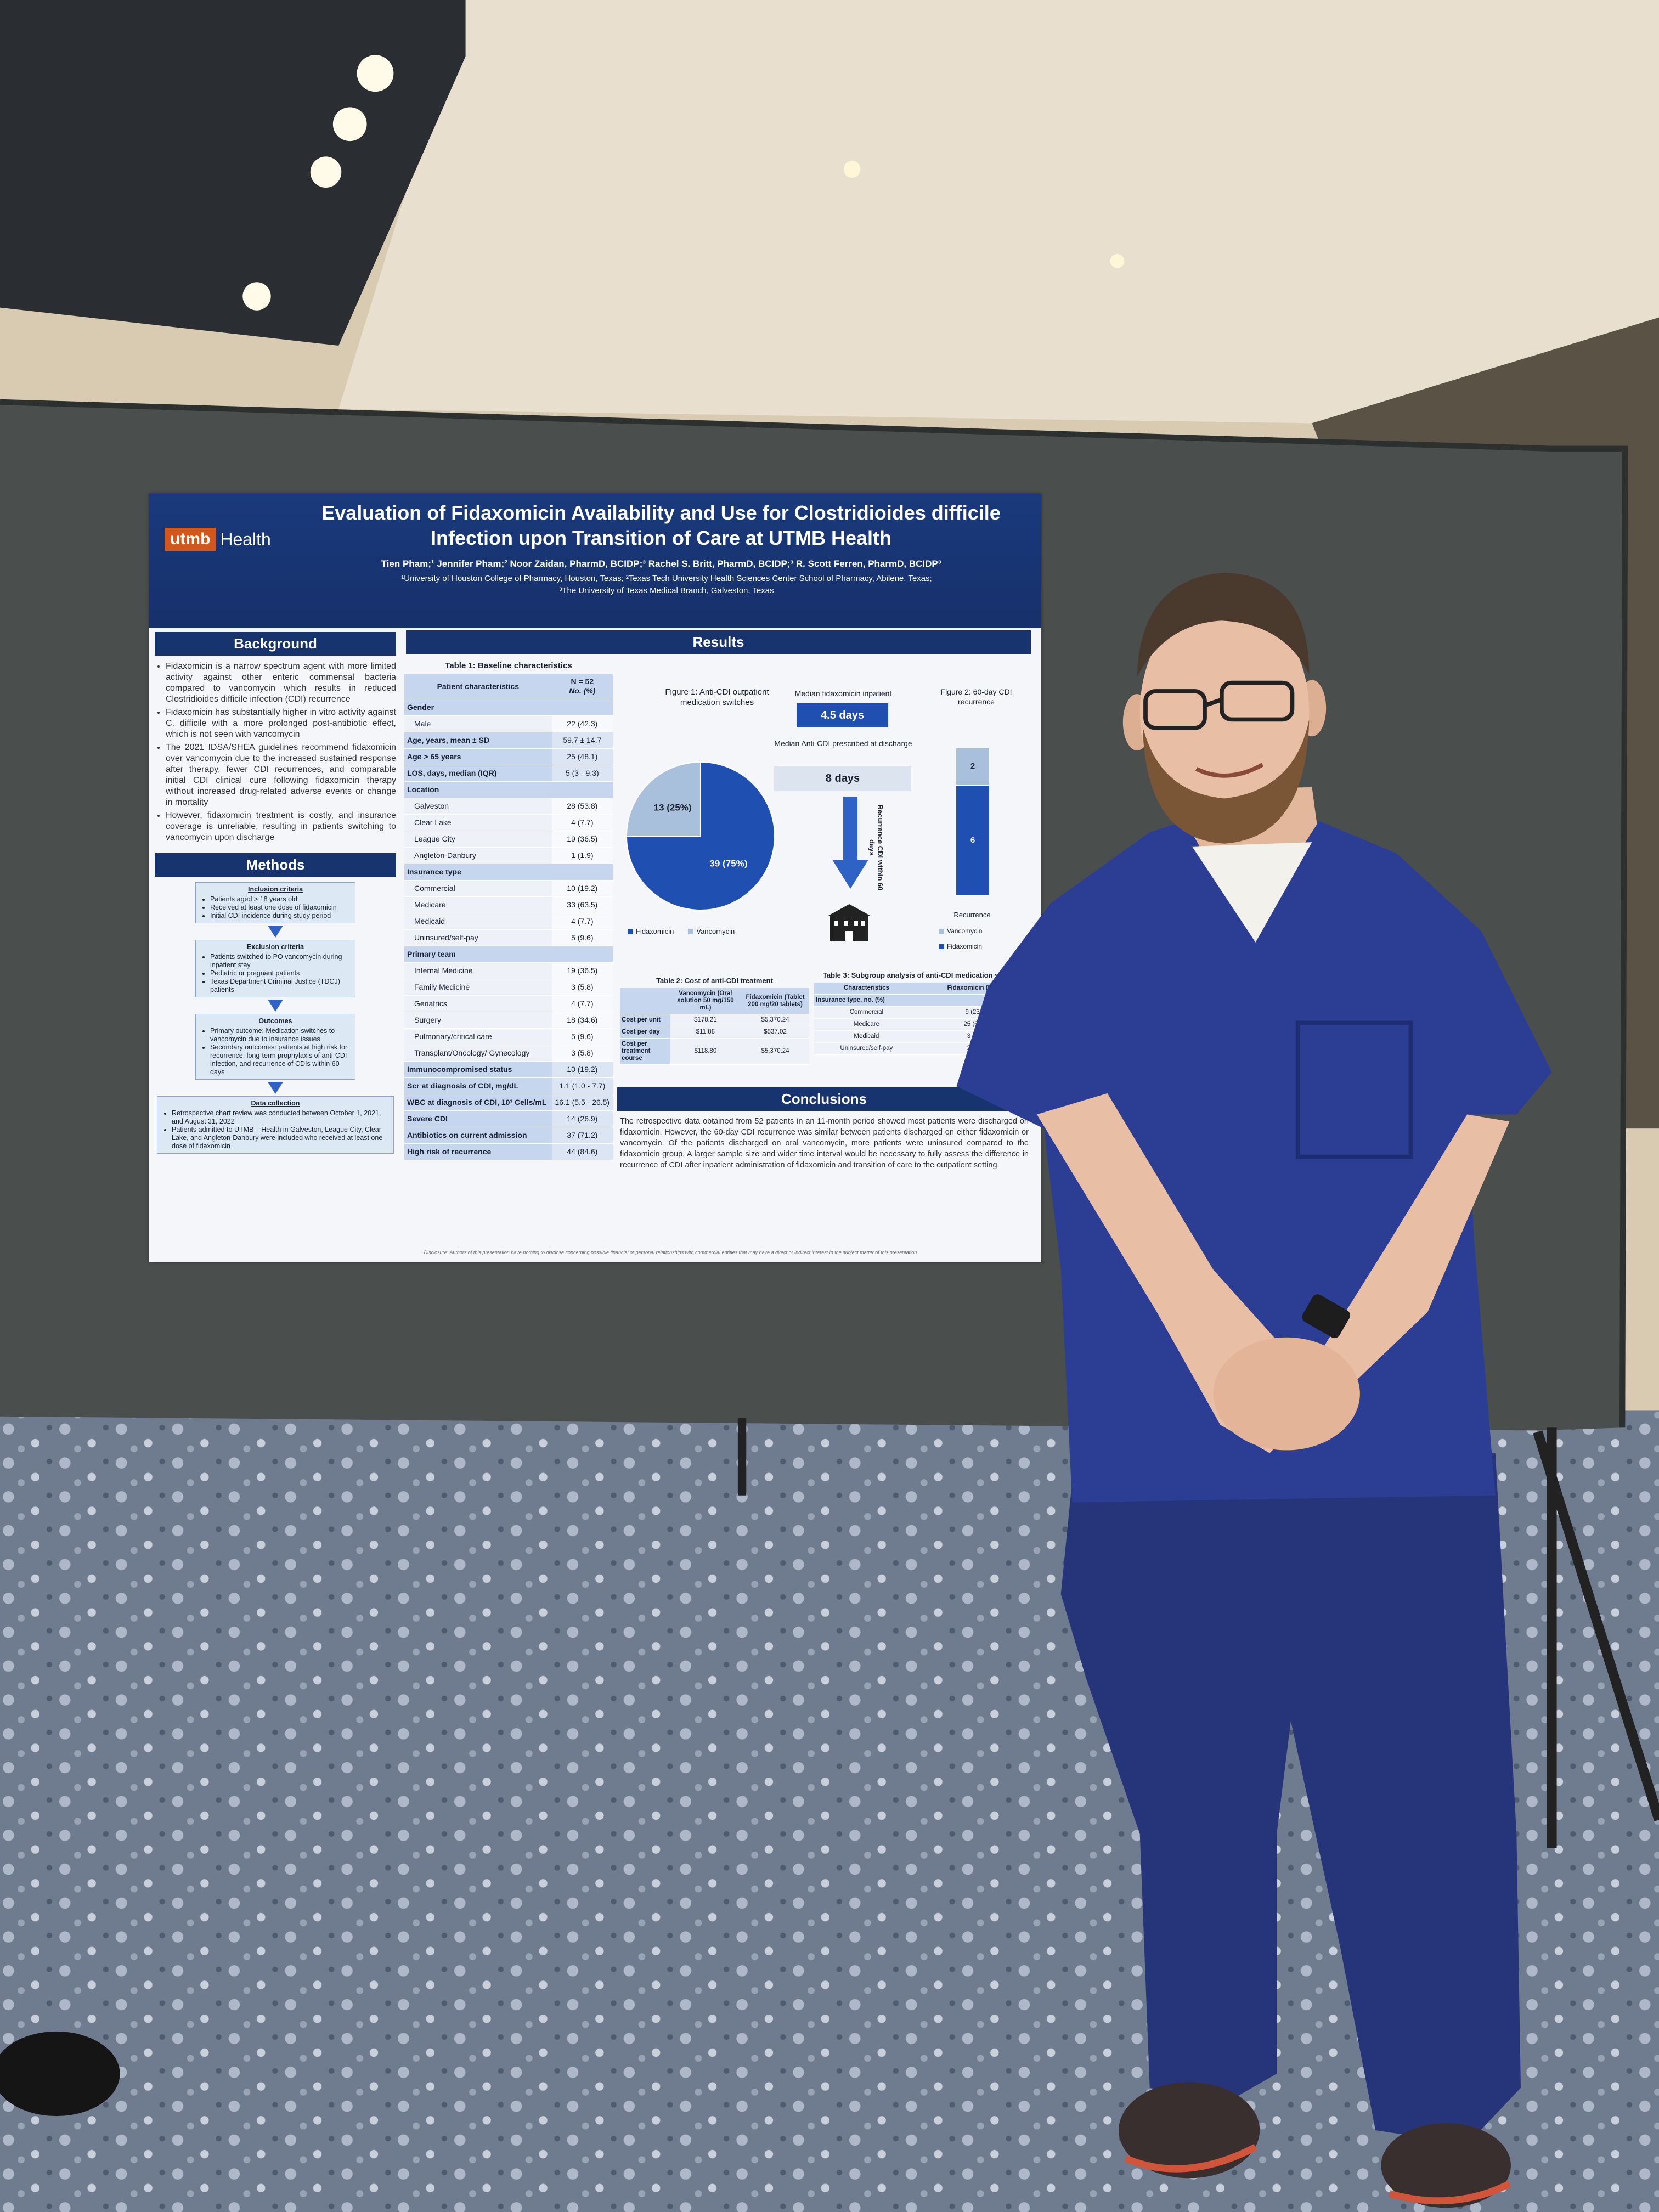 This screenshot has height=2212, width=1659. What do you see at coordinates (478, 806) in the screenshot?
I see `table-cell: Galveston` at bounding box center [478, 806].